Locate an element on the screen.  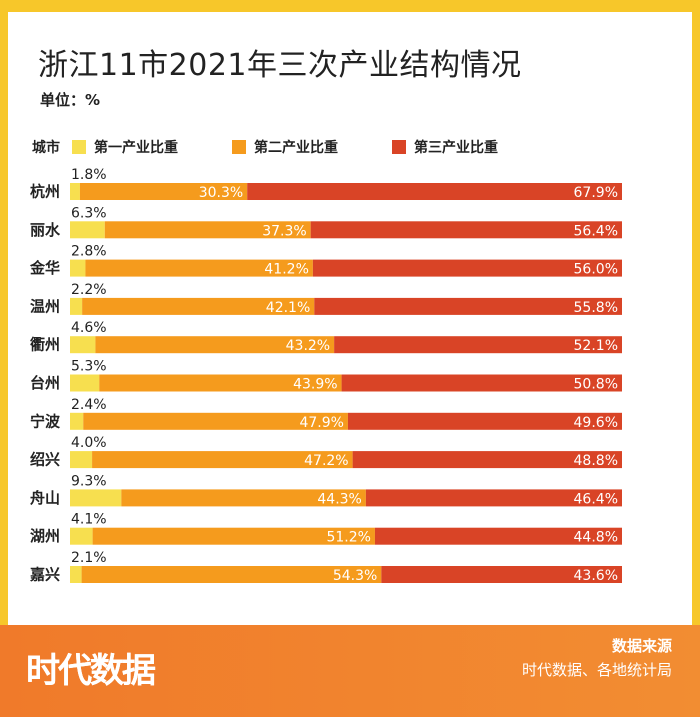
data-label-secondary: 43.9% is located at coordinates (315, 385).